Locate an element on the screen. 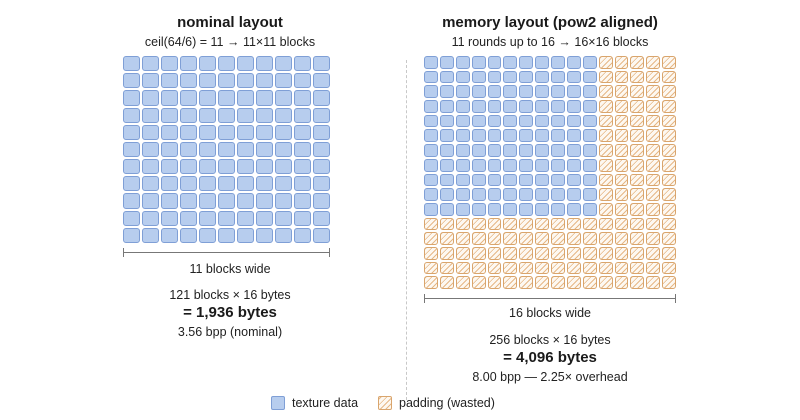 The width and height of the screenshot is (800, 420). memory-width-label: 16 blocks wide is located at coordinates (550, 313).